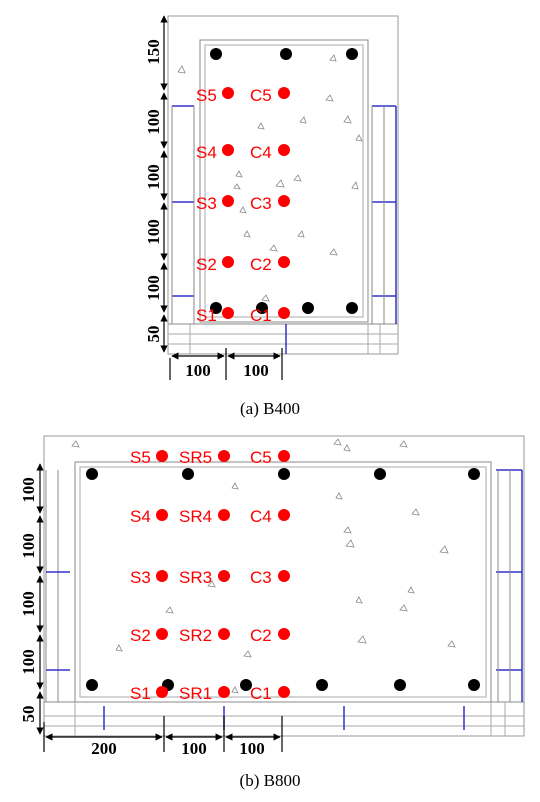  What do you see at coordinates (261, 516) in the screenshot?
I see `sensor-label: C4` at bounding box center [261, 516].